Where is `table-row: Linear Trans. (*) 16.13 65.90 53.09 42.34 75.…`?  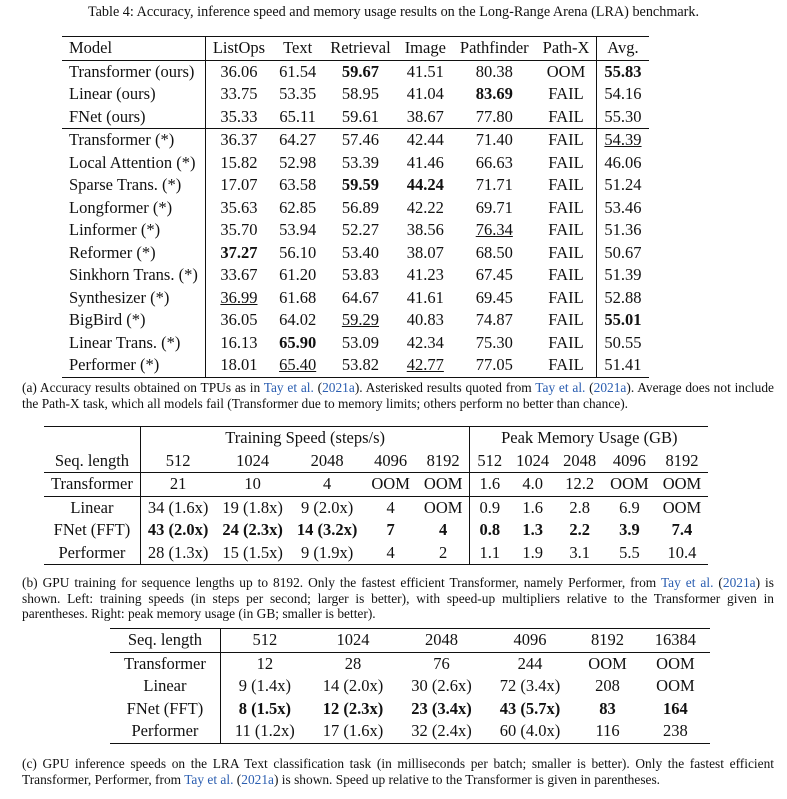
table-row: Linear Trans. (*) 16.13 65.90 53.09 42.34 75.… is located at coordinates (355, 342).